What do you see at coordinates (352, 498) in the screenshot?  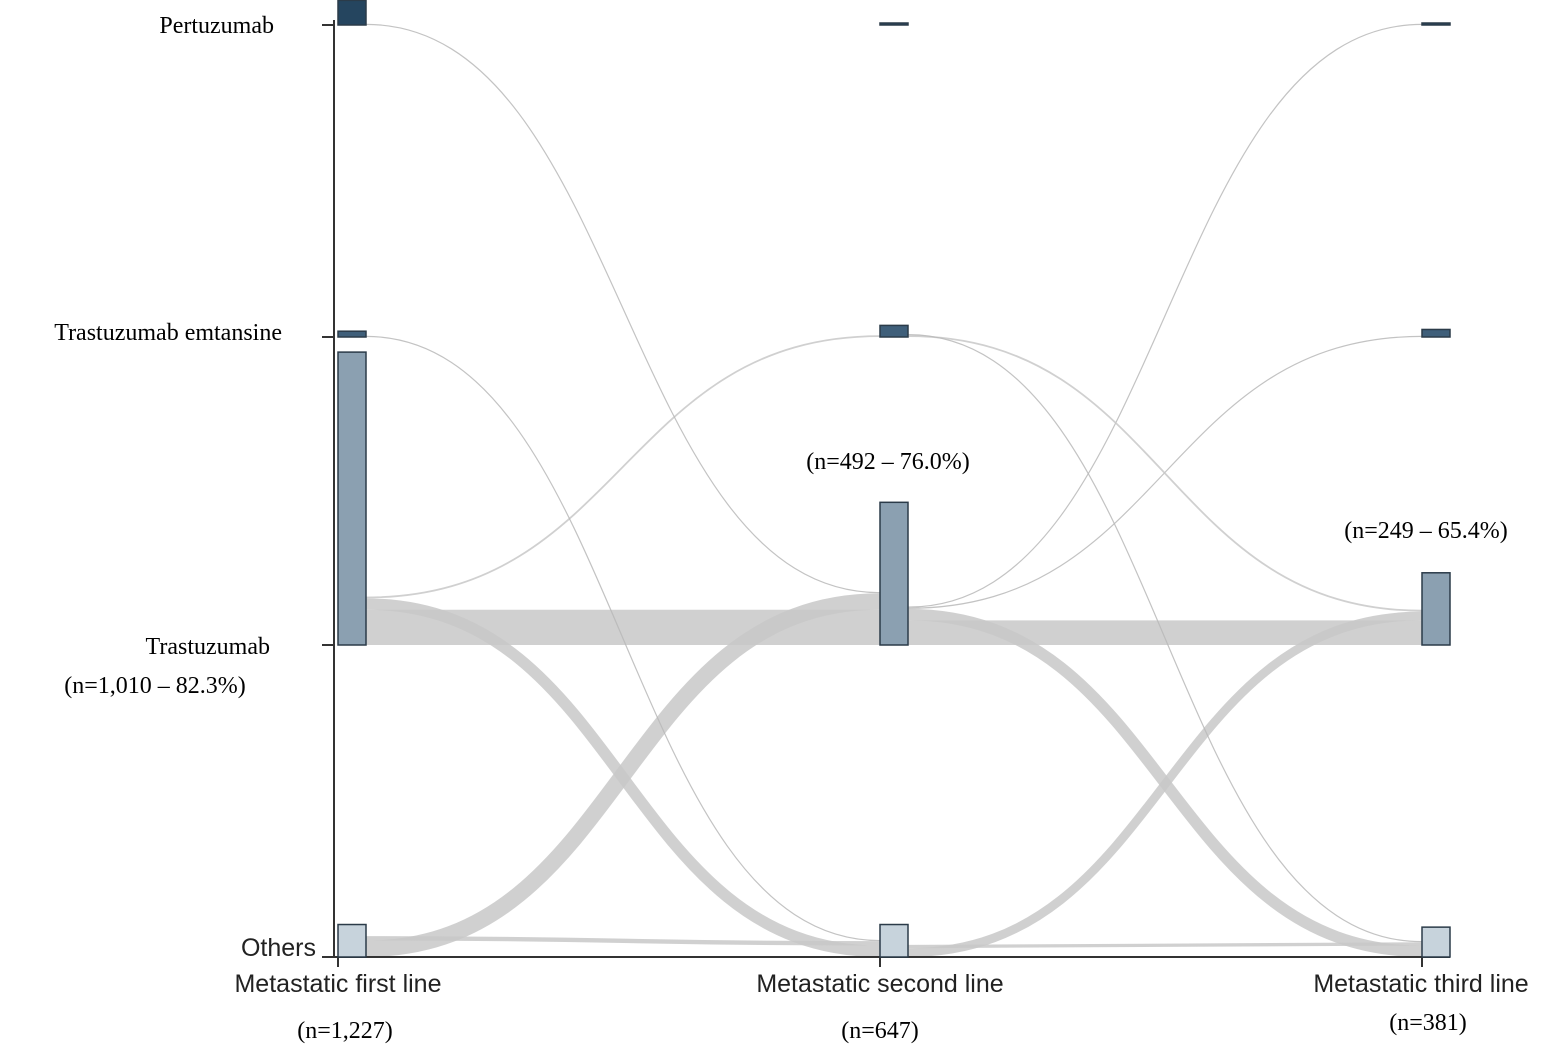 I see `node-stage1-trastuzumab` at bounding box center [352, 498].